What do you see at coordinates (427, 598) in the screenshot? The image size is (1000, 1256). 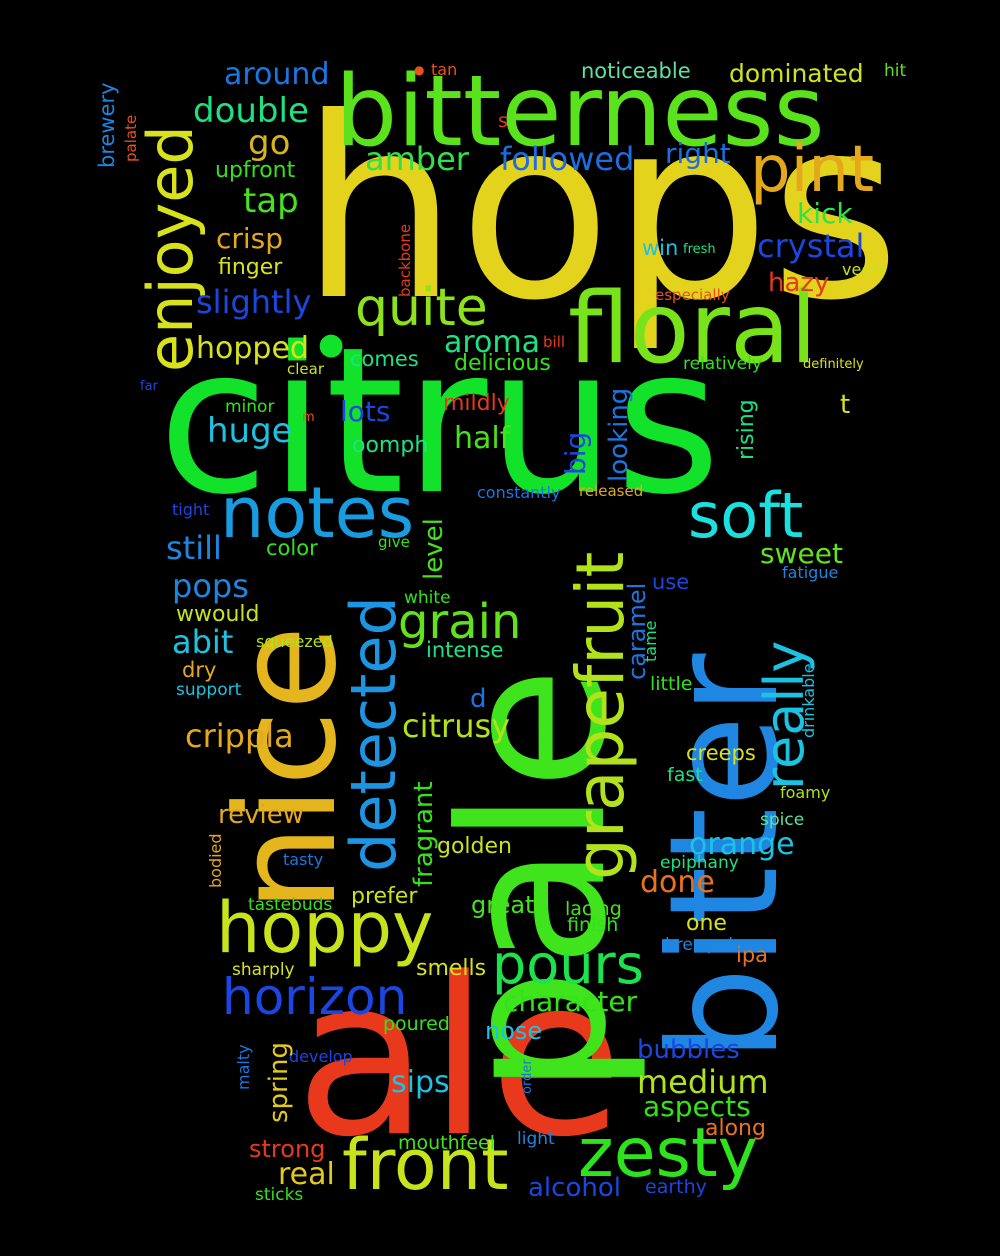 I see `word-white: white` at bounding box center [427, 598].